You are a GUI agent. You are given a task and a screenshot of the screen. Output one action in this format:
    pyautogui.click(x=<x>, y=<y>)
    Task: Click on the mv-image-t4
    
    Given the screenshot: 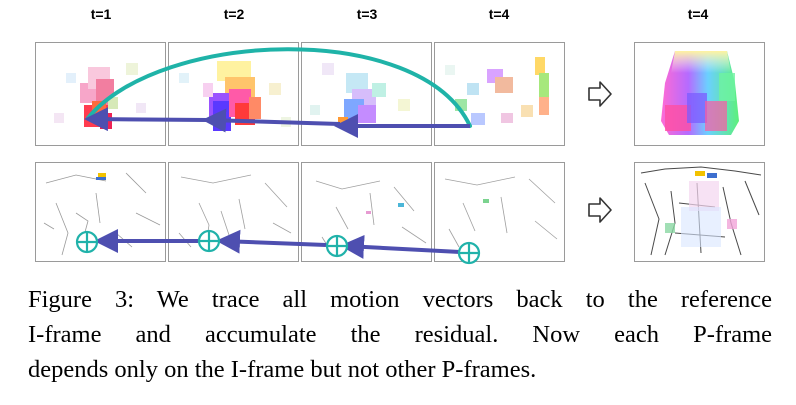 What is the action you would take?
    pyautogui.click(x=497, y=91)
    